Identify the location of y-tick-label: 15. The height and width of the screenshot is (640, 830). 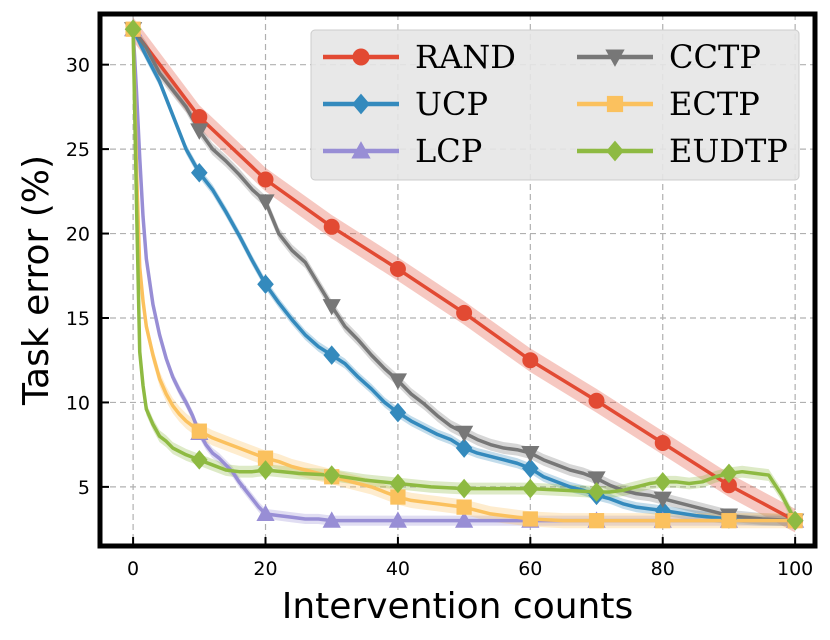
(78, 319).